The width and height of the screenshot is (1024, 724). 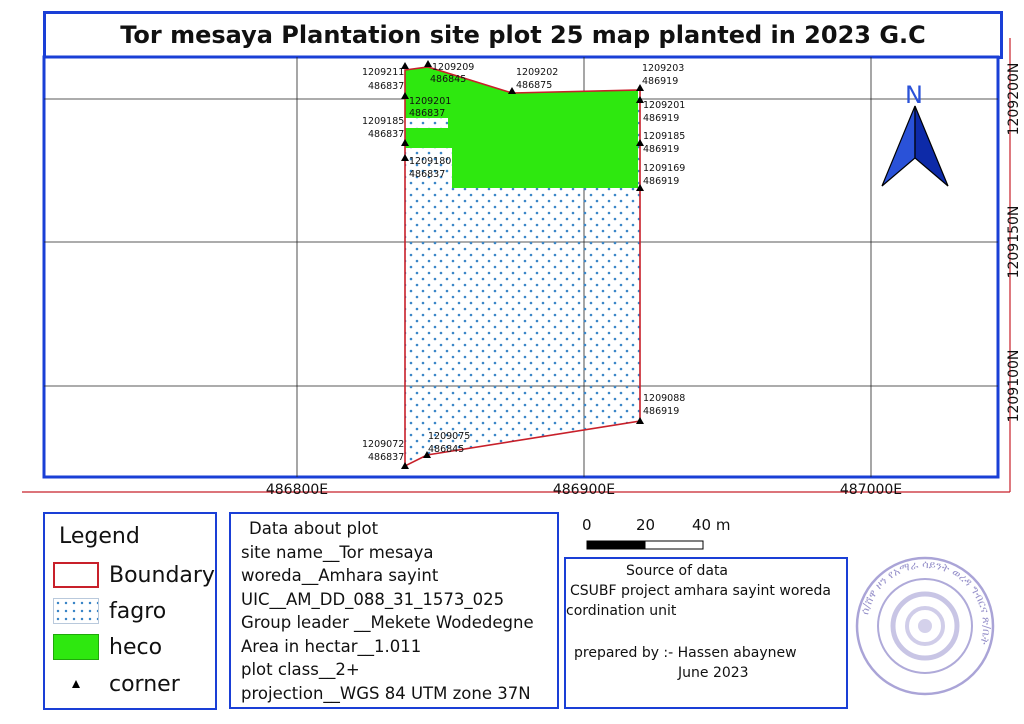 I want to click on legend-item-label: fagro, so click(x=138, y=611).